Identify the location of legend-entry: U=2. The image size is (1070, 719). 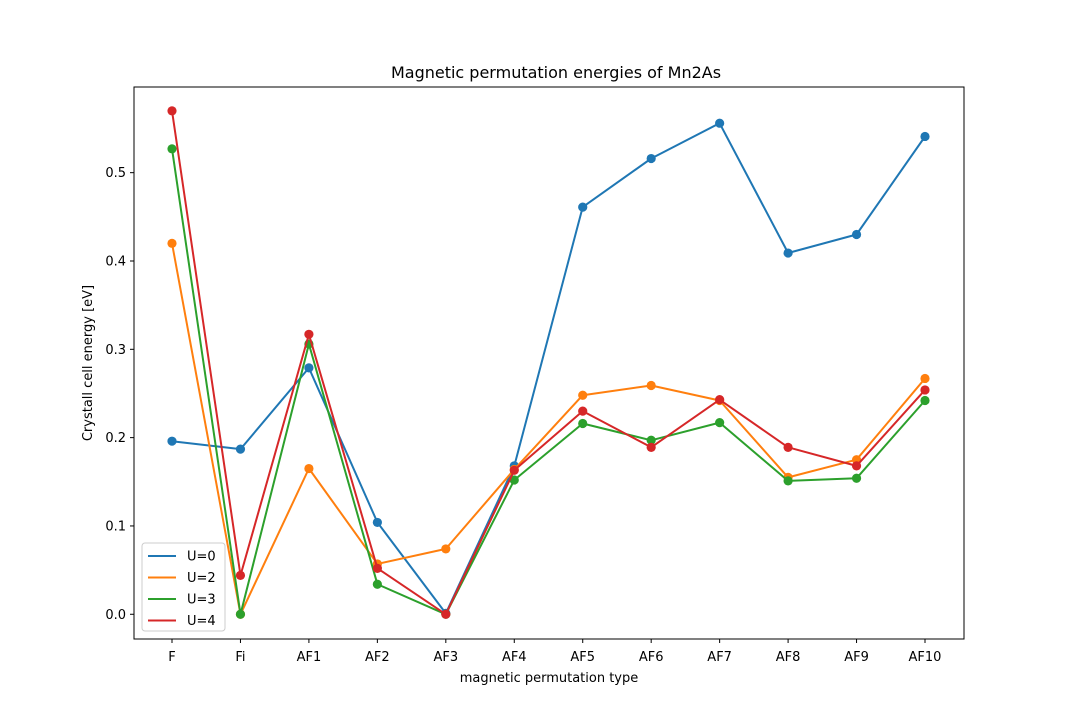
(201, 578).